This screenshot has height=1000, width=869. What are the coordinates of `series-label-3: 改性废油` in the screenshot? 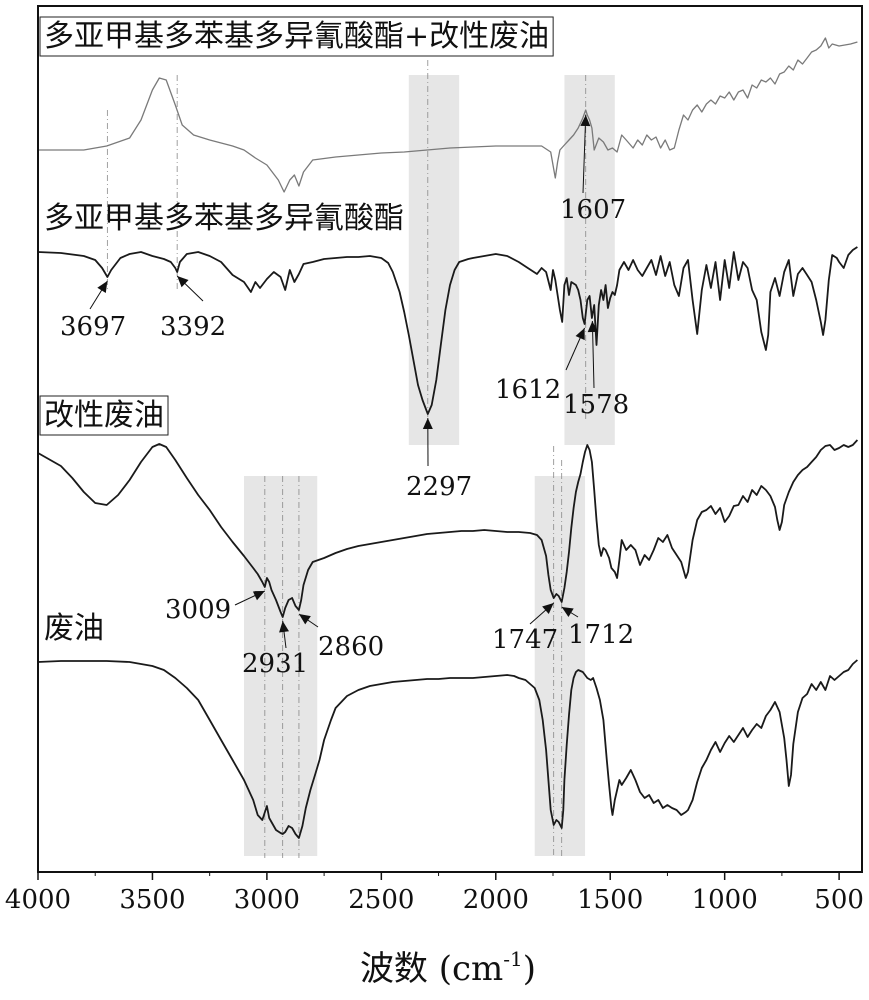 It's located at (104, 415).